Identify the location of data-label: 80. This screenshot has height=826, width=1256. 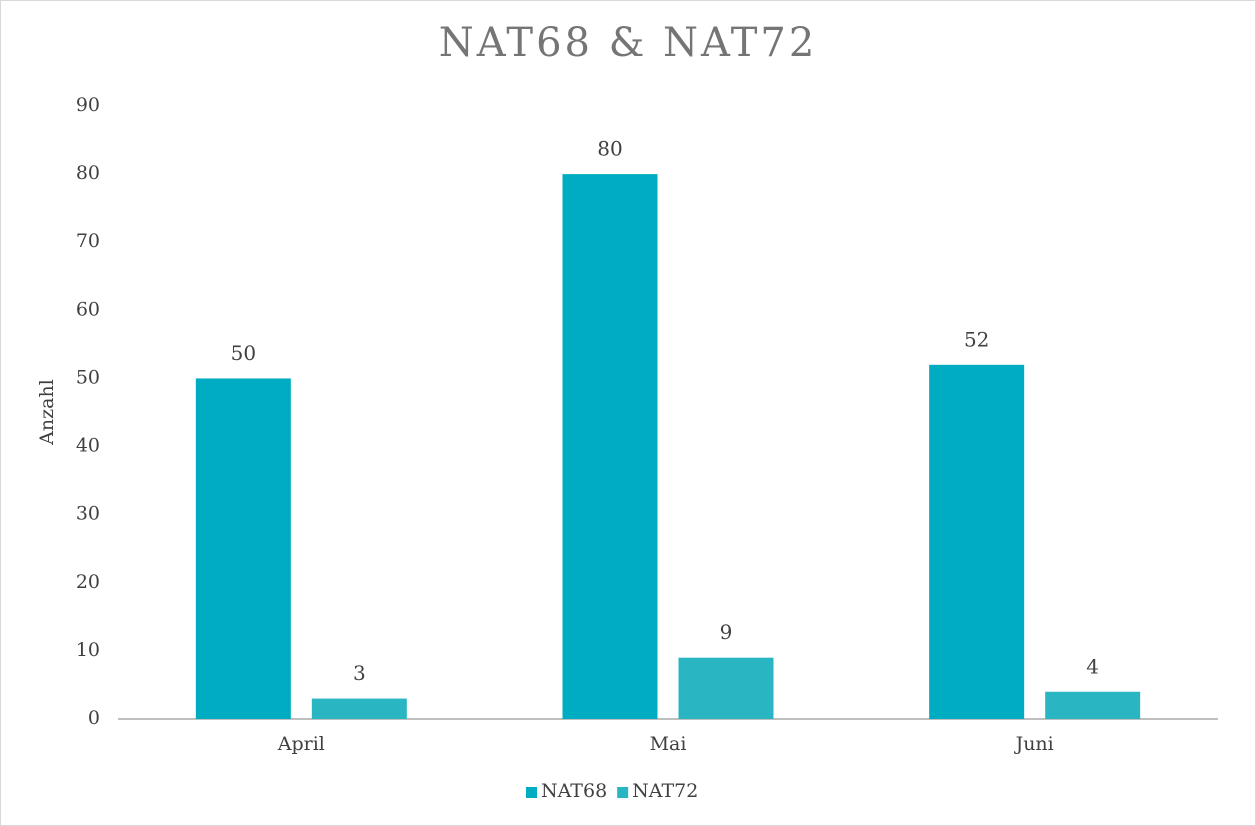
(609, 149).